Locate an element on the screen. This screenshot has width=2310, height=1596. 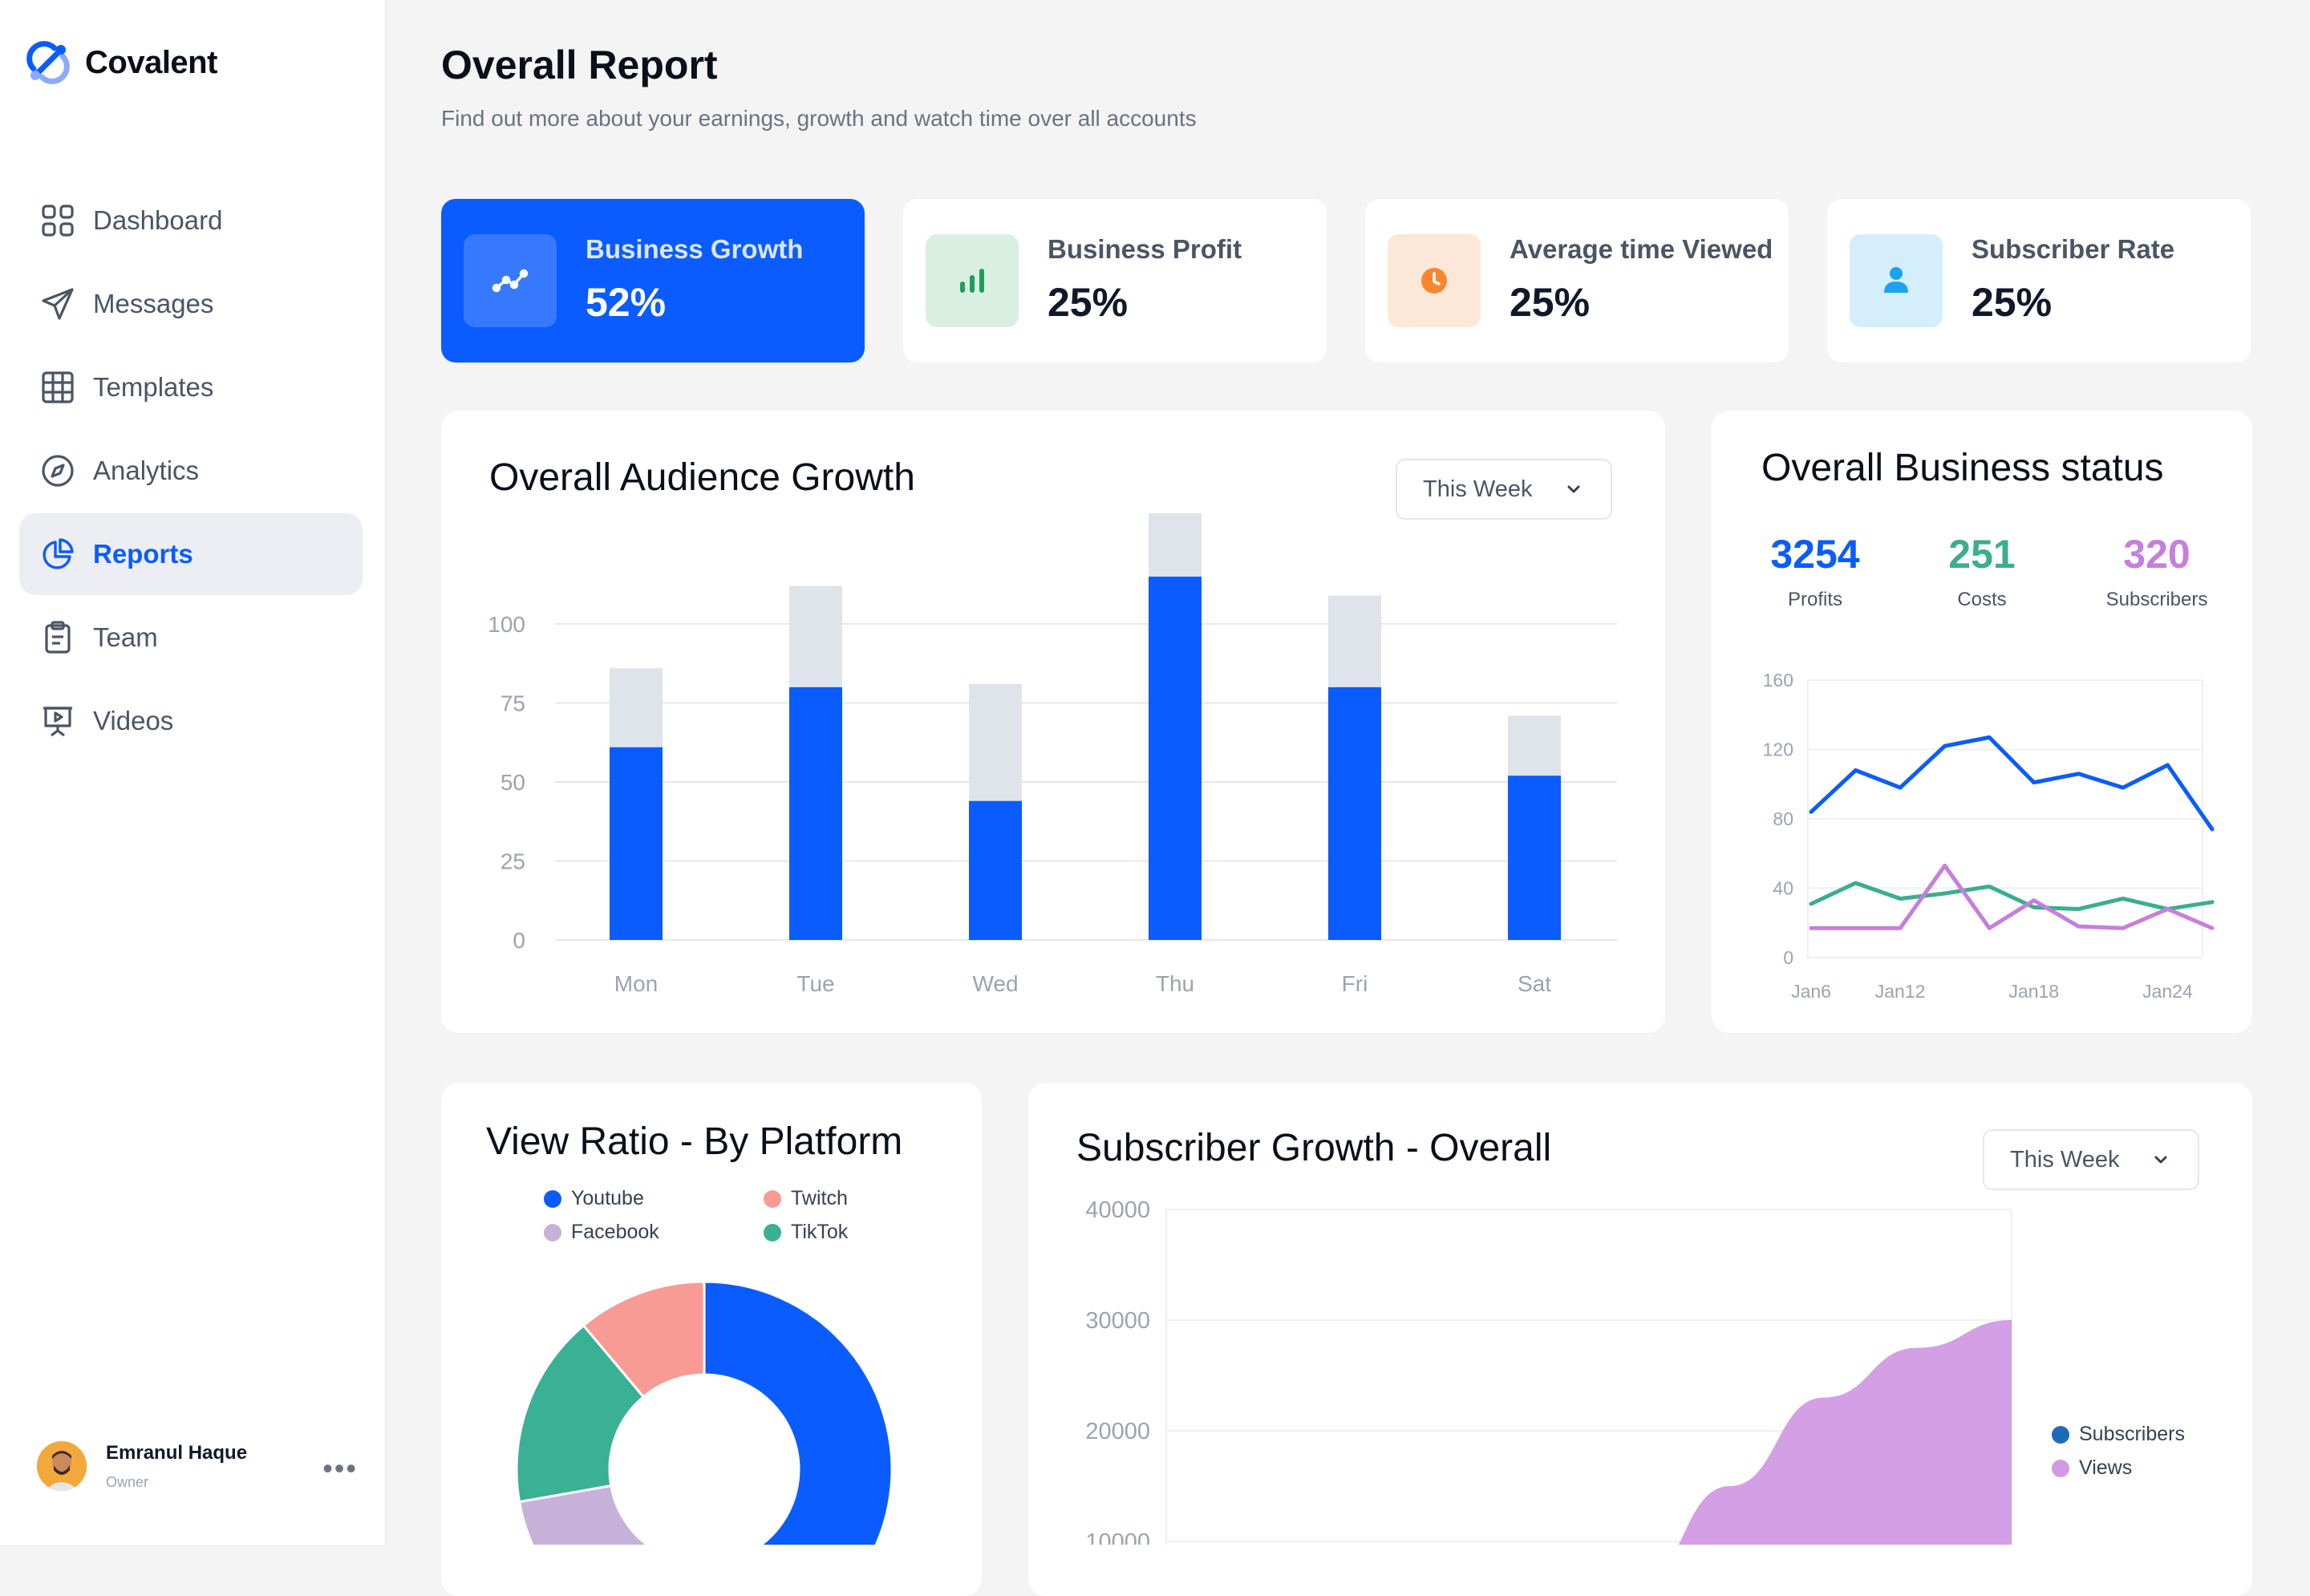
user-name: Emranul Haque is located at coordinates (177, 1452).